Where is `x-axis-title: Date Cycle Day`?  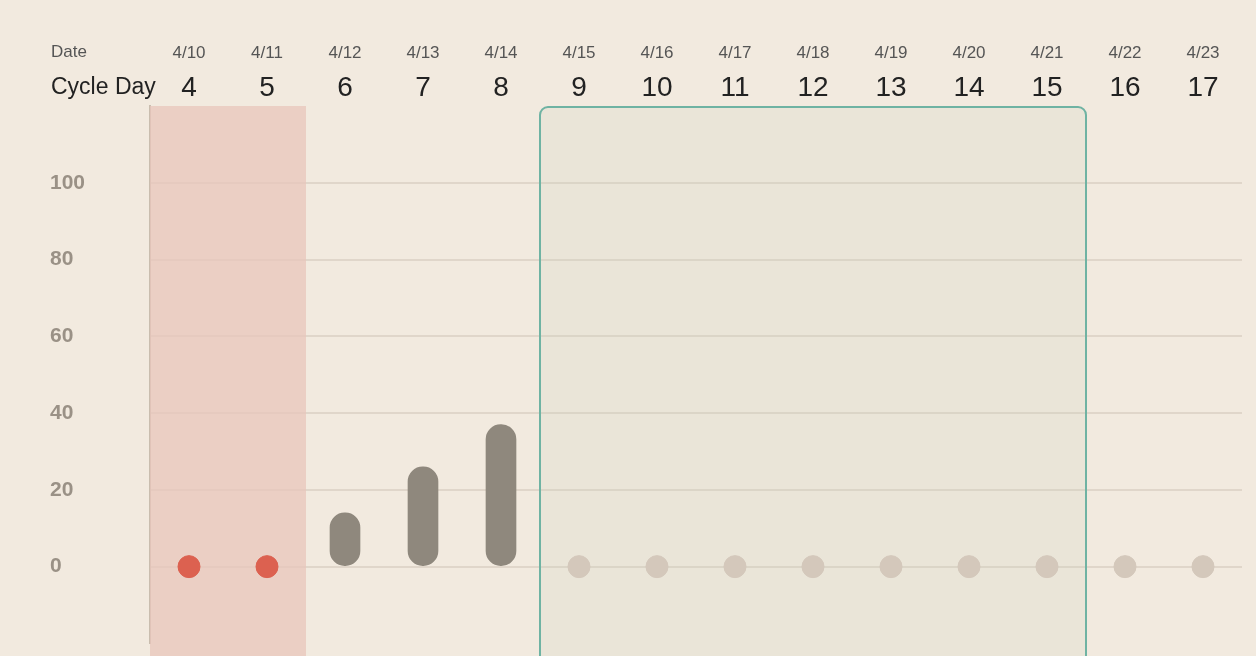 x-axis-title: Date Cycle Day is located at coordinates (104, 70).